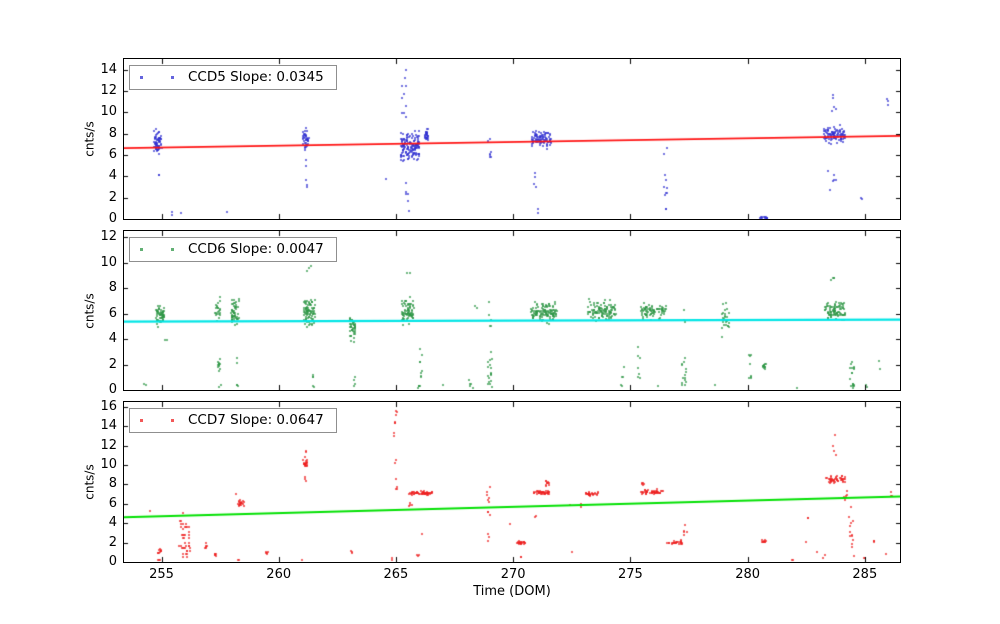  What do you see at coordinates (748, 574) in the screenshot?
I see `x-tick-label: 280` at bounding box center [748, 574].